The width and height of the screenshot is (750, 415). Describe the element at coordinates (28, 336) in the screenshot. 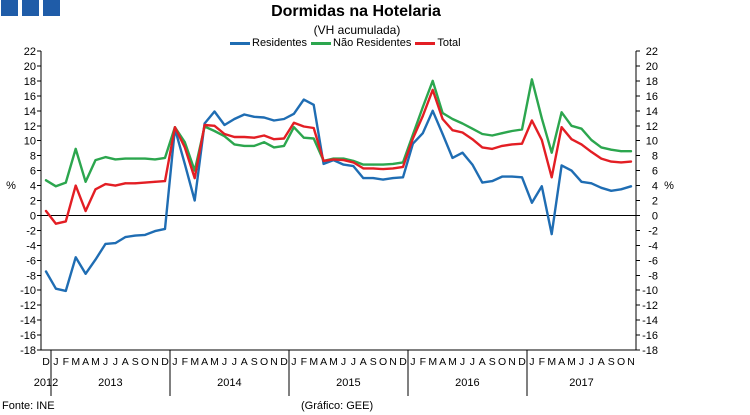

I see `y-tick-label-left: -16` at that location.